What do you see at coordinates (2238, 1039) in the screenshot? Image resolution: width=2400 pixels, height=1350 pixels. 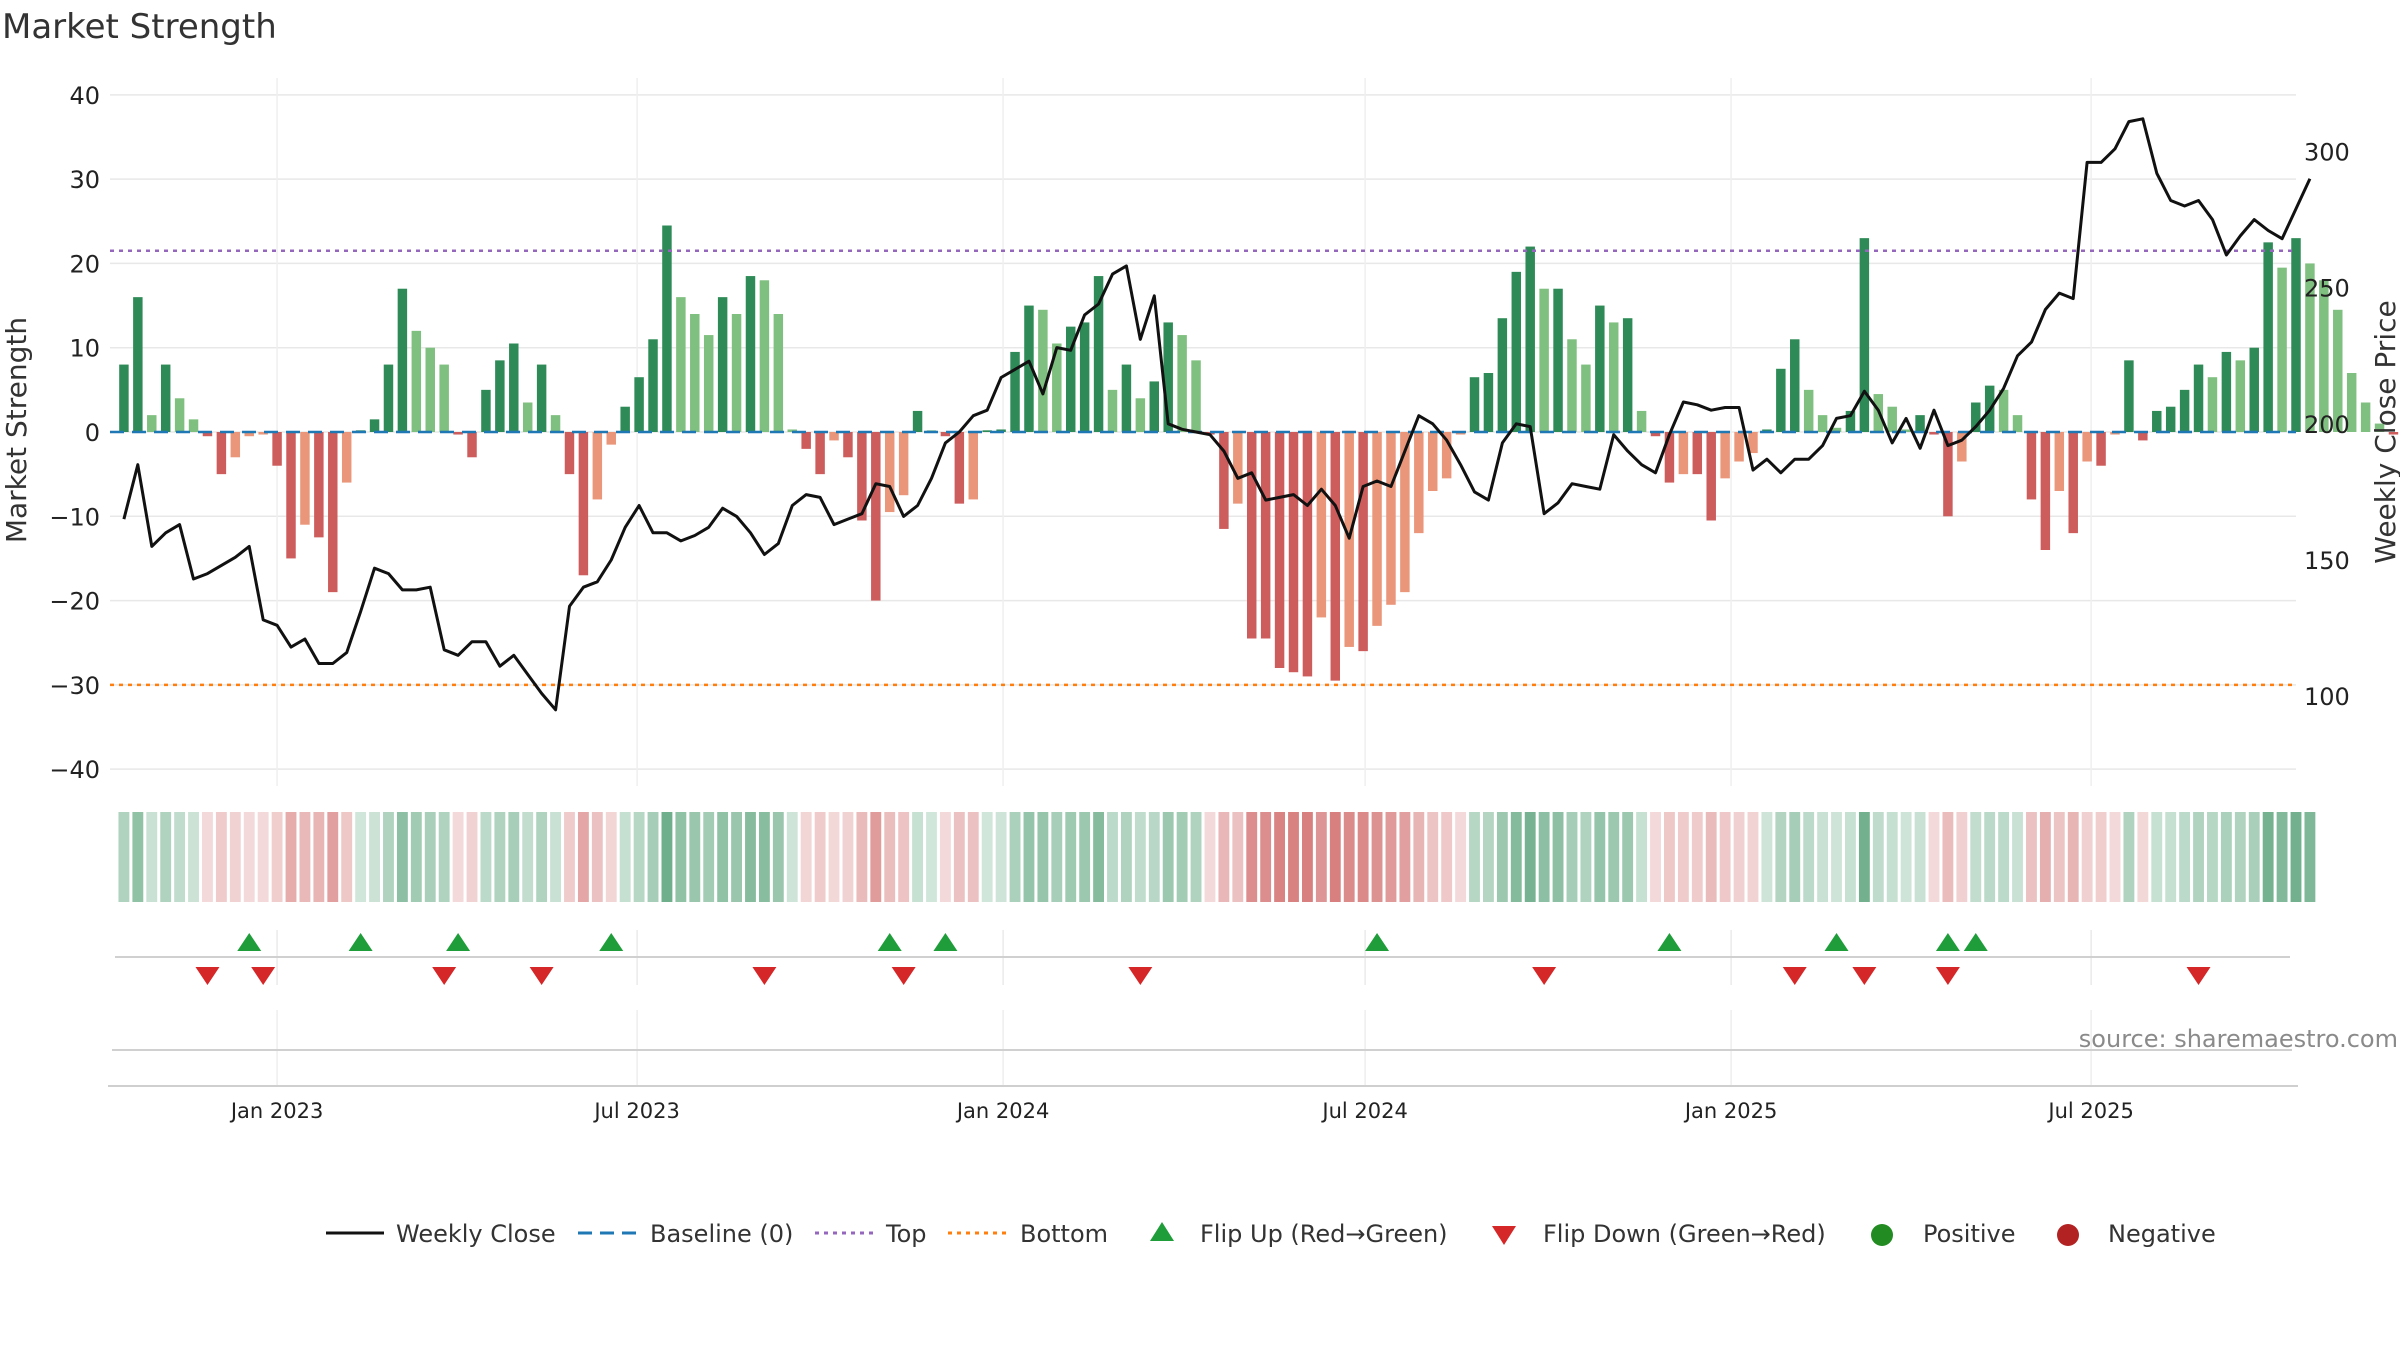 I see `source-note: source: sharemaestro.com` at bounding box center [2238, 1039].